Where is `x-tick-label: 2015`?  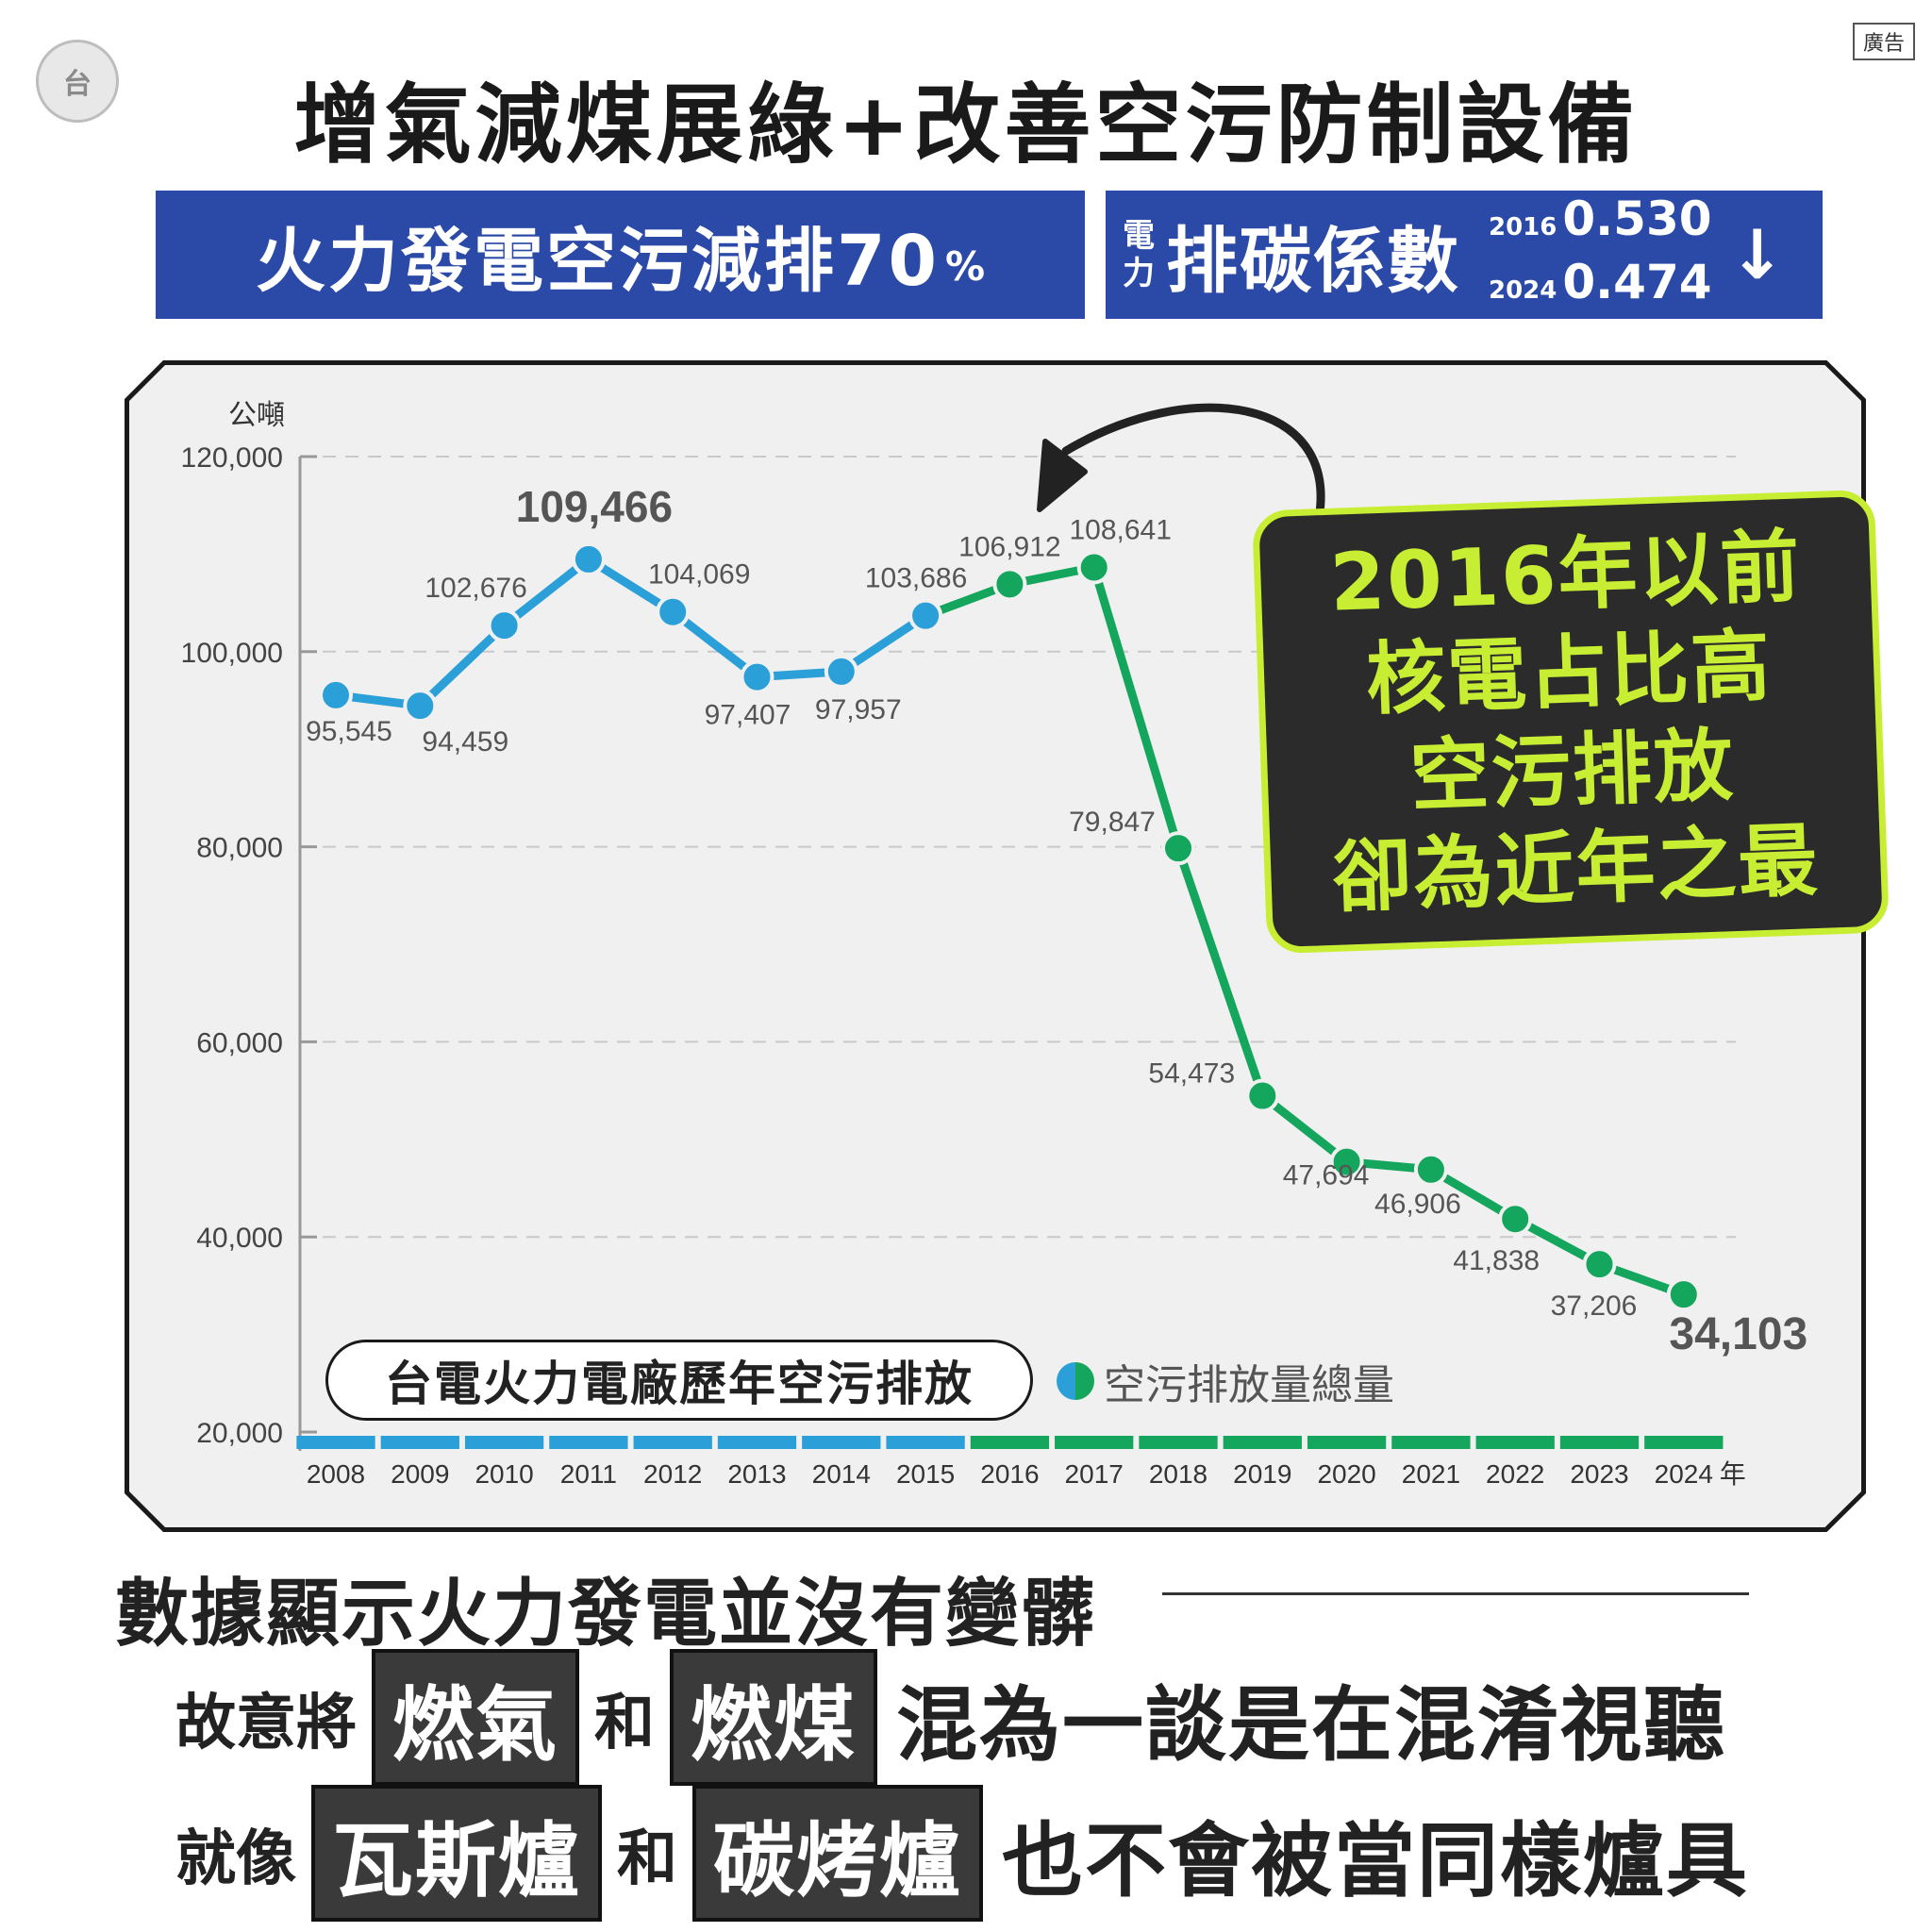 x-tick-label: 2015 is located at coordinates (926, 1474).